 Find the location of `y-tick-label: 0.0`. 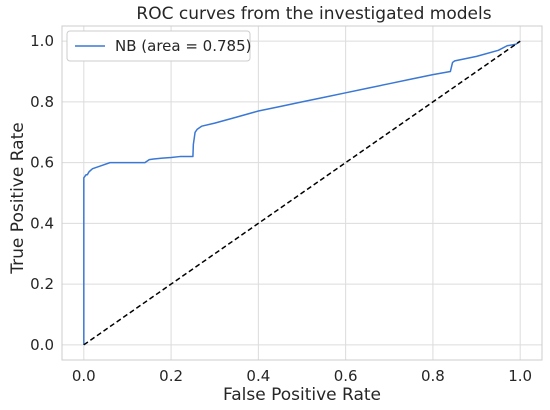

y-tick-label: 0.0 is located at coordinates (42, 345).